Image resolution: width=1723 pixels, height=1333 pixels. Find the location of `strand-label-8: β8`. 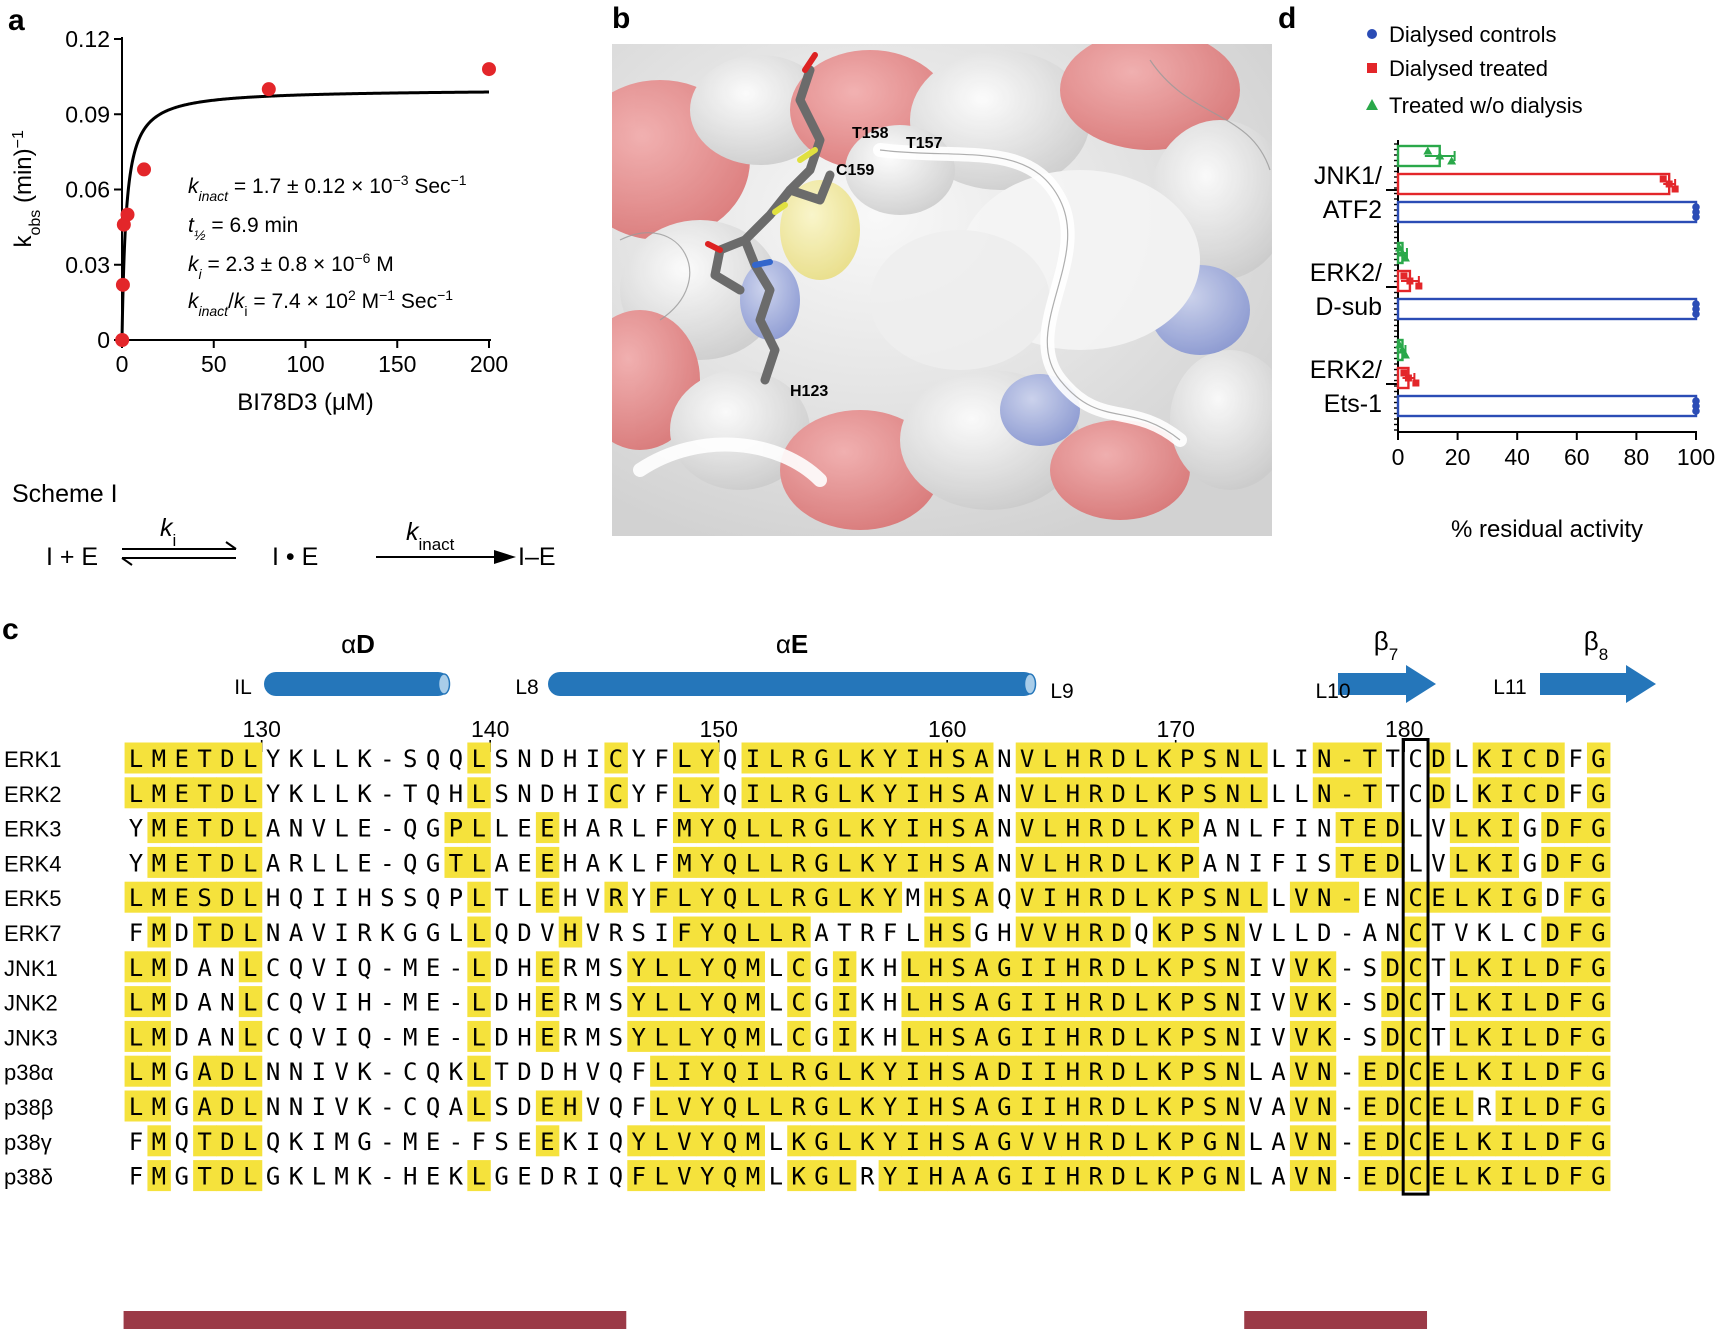

strand-label-8: β8 is located at coordinates (1596, 645).